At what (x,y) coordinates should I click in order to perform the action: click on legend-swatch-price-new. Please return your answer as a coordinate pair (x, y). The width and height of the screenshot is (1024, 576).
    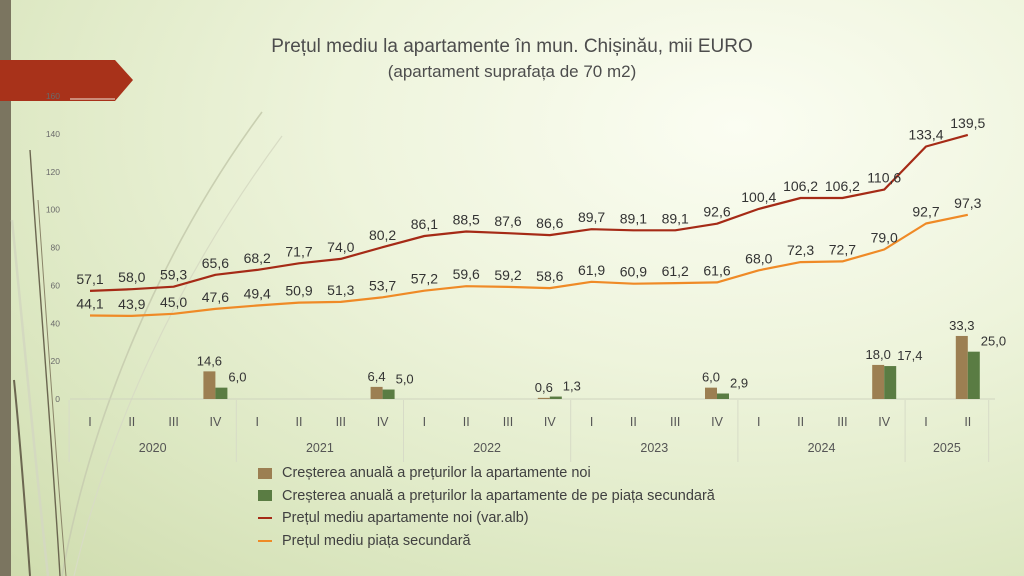
    Looking at the image, I should click on (265, 518).